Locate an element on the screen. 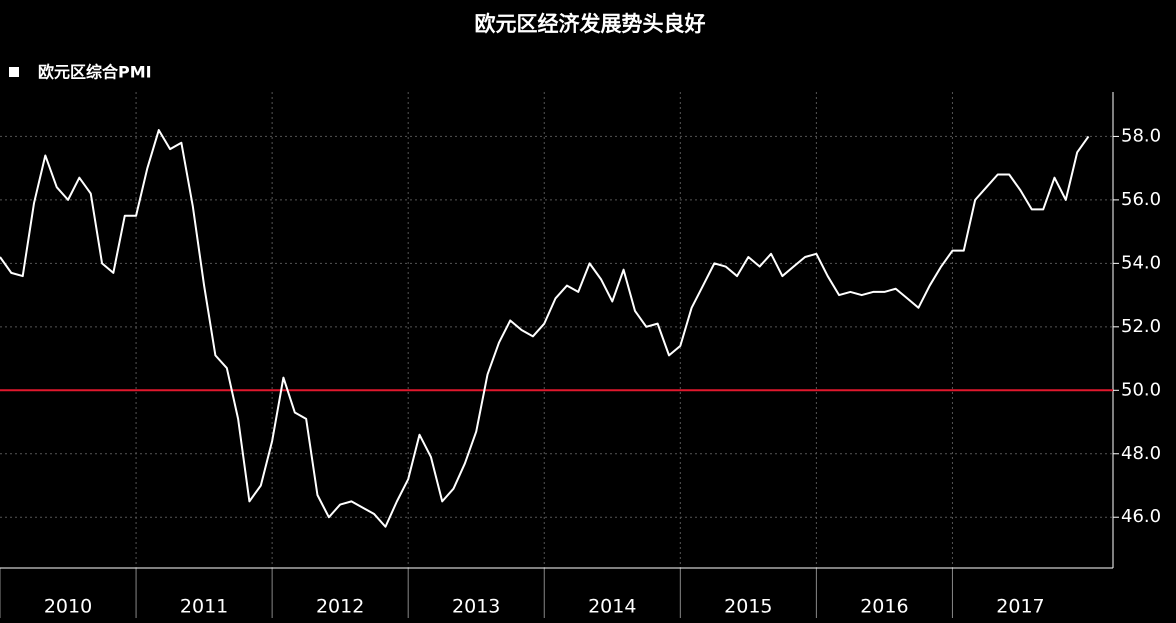  legend-label: 欧元区综合PMI is located at coordinates (95, 72).